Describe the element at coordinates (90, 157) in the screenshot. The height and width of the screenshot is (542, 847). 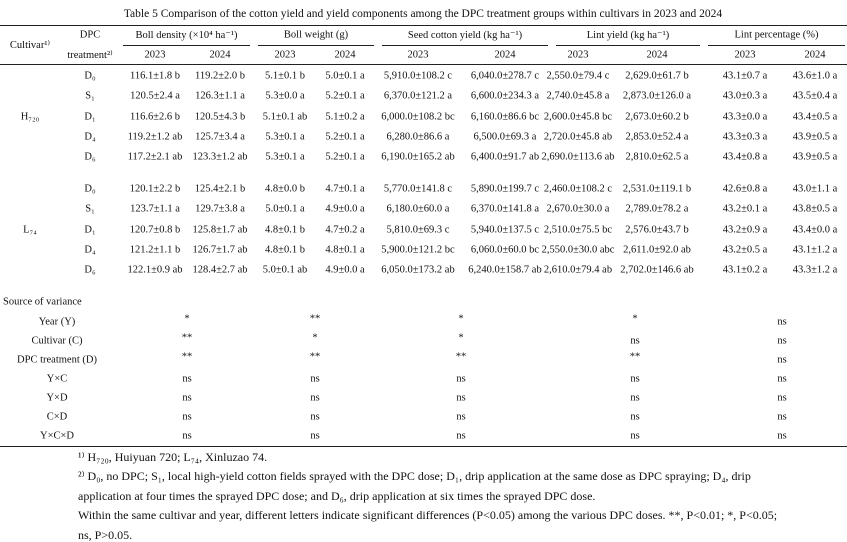
I see `treatment-label: D₆` at that location.